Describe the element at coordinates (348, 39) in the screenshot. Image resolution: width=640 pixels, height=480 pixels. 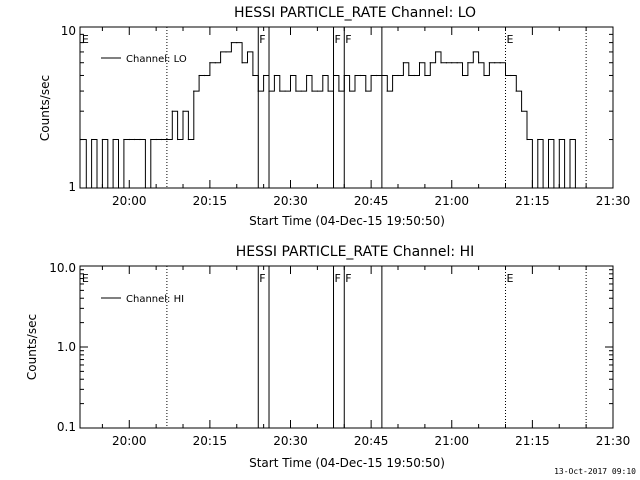
I see `flag-label-lo-3: F` at that location.